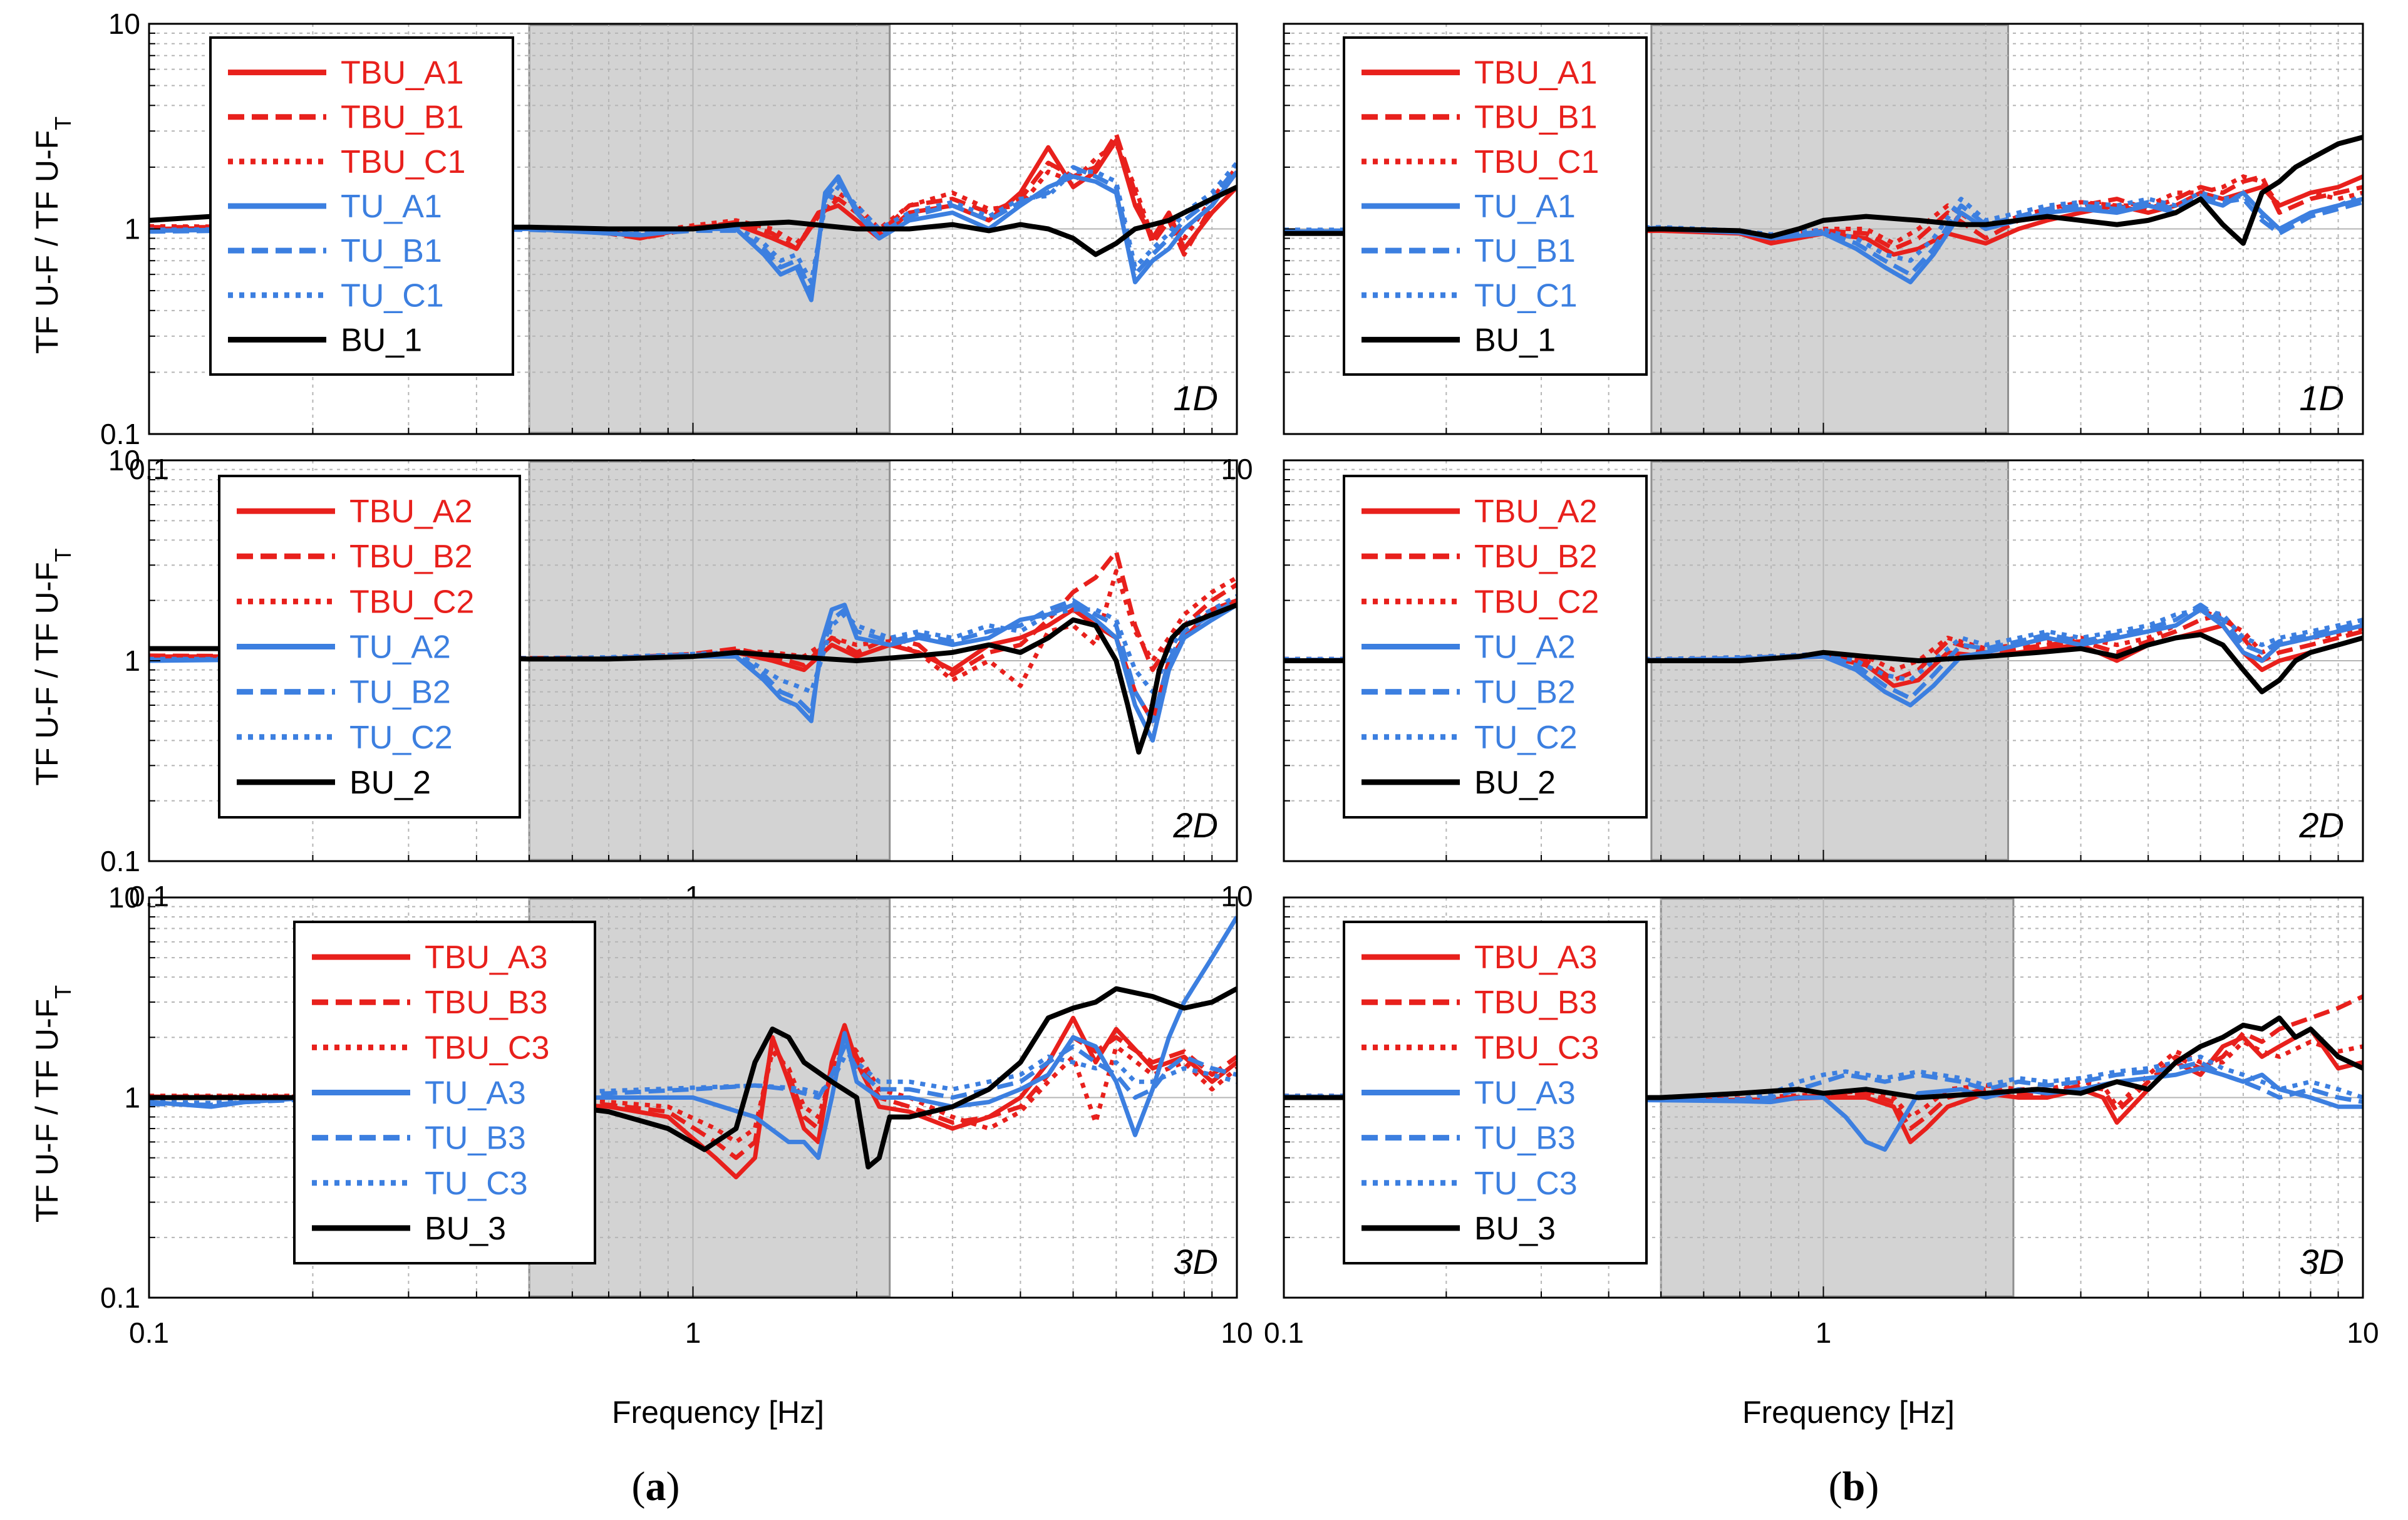  I want to click on series-line-tbu_a3, so click(693, 1097).